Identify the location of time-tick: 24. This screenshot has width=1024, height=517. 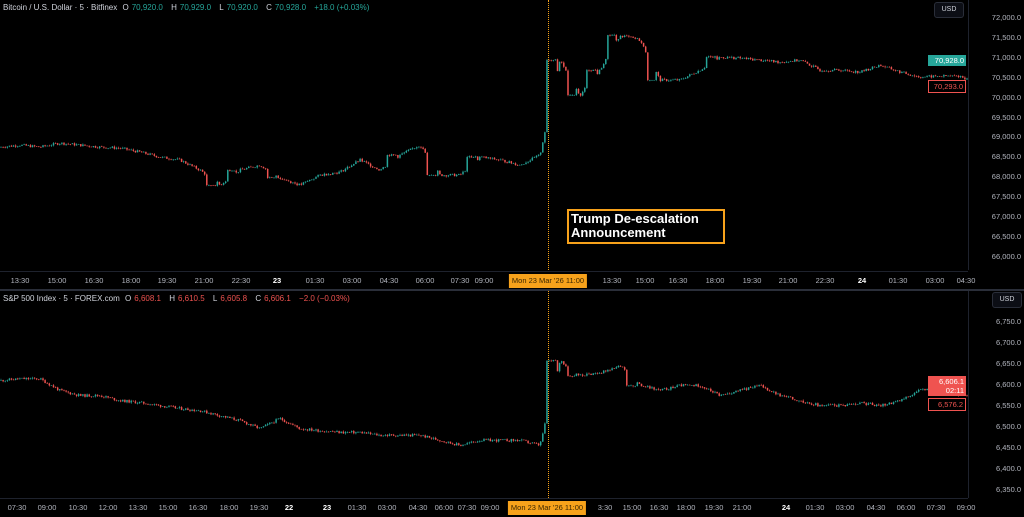
(862, 280).